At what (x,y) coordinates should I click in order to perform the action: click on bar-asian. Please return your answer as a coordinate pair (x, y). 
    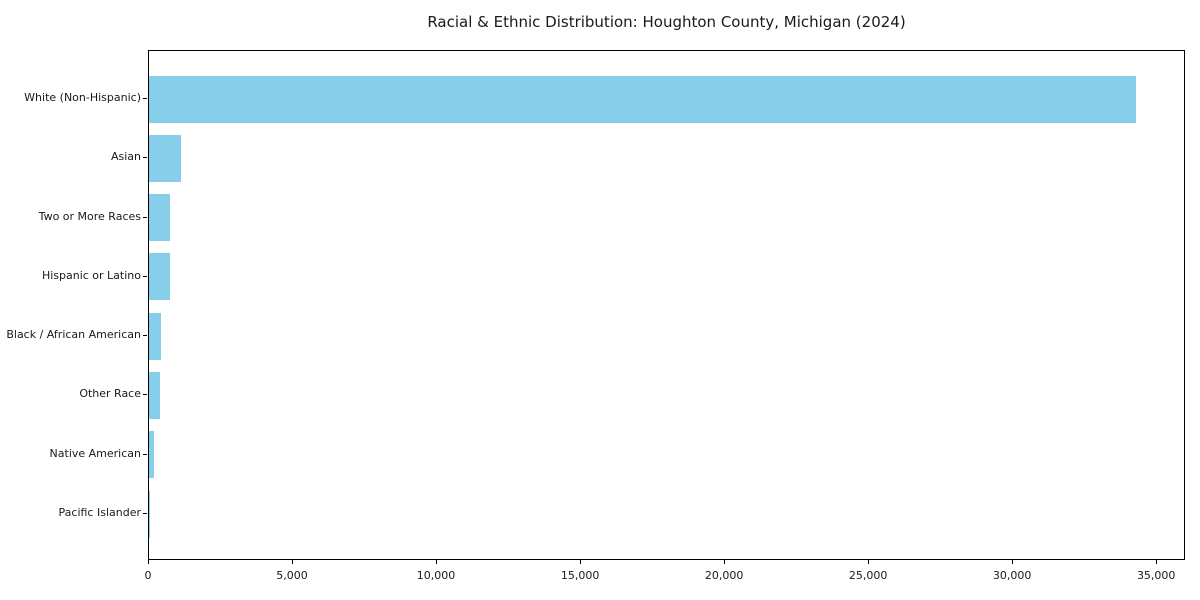
    Looking at the image, I should click on (165, 158).